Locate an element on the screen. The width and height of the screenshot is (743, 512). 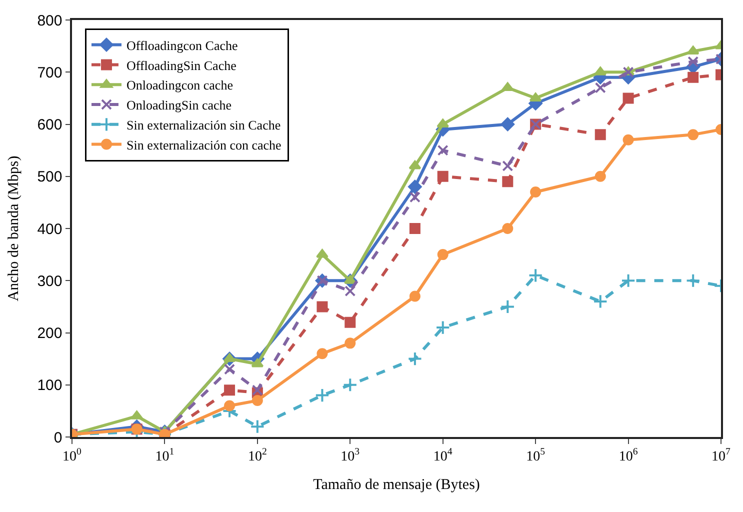
x-tick-label: 10$^{3}$ is located at coordinates (350, 455).